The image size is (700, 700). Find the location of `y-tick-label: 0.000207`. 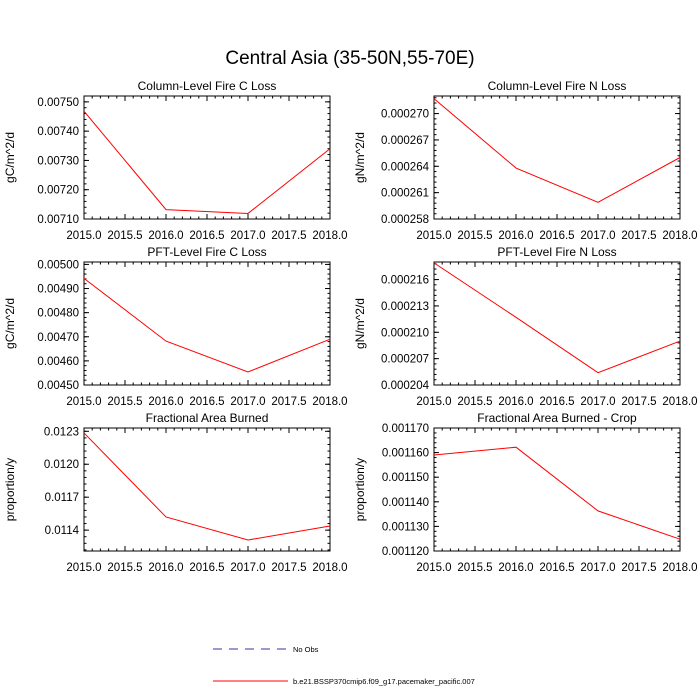

y-tick-label: 0.000207 is located at coordinates (405, 360).